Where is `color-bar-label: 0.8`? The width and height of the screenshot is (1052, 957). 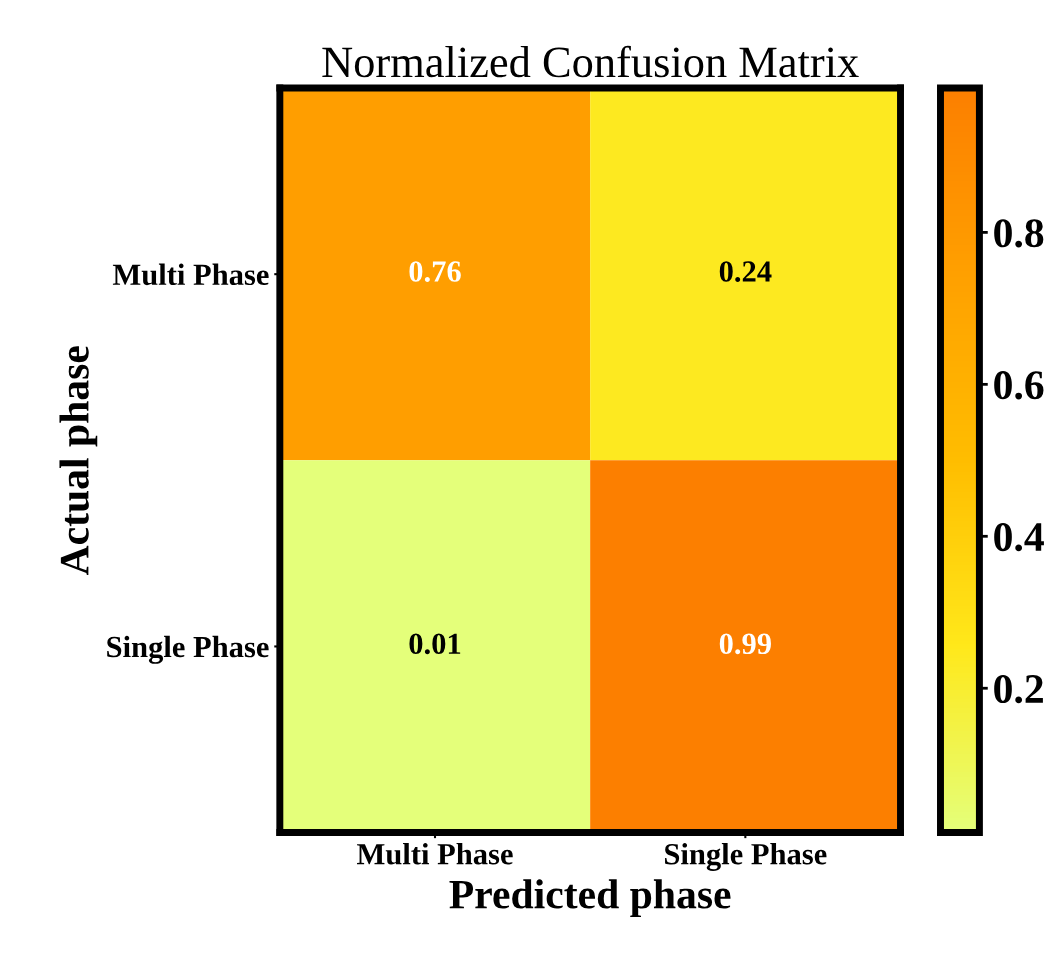
color-bar-label: 0.8 is located at coordinates (1019, 233).